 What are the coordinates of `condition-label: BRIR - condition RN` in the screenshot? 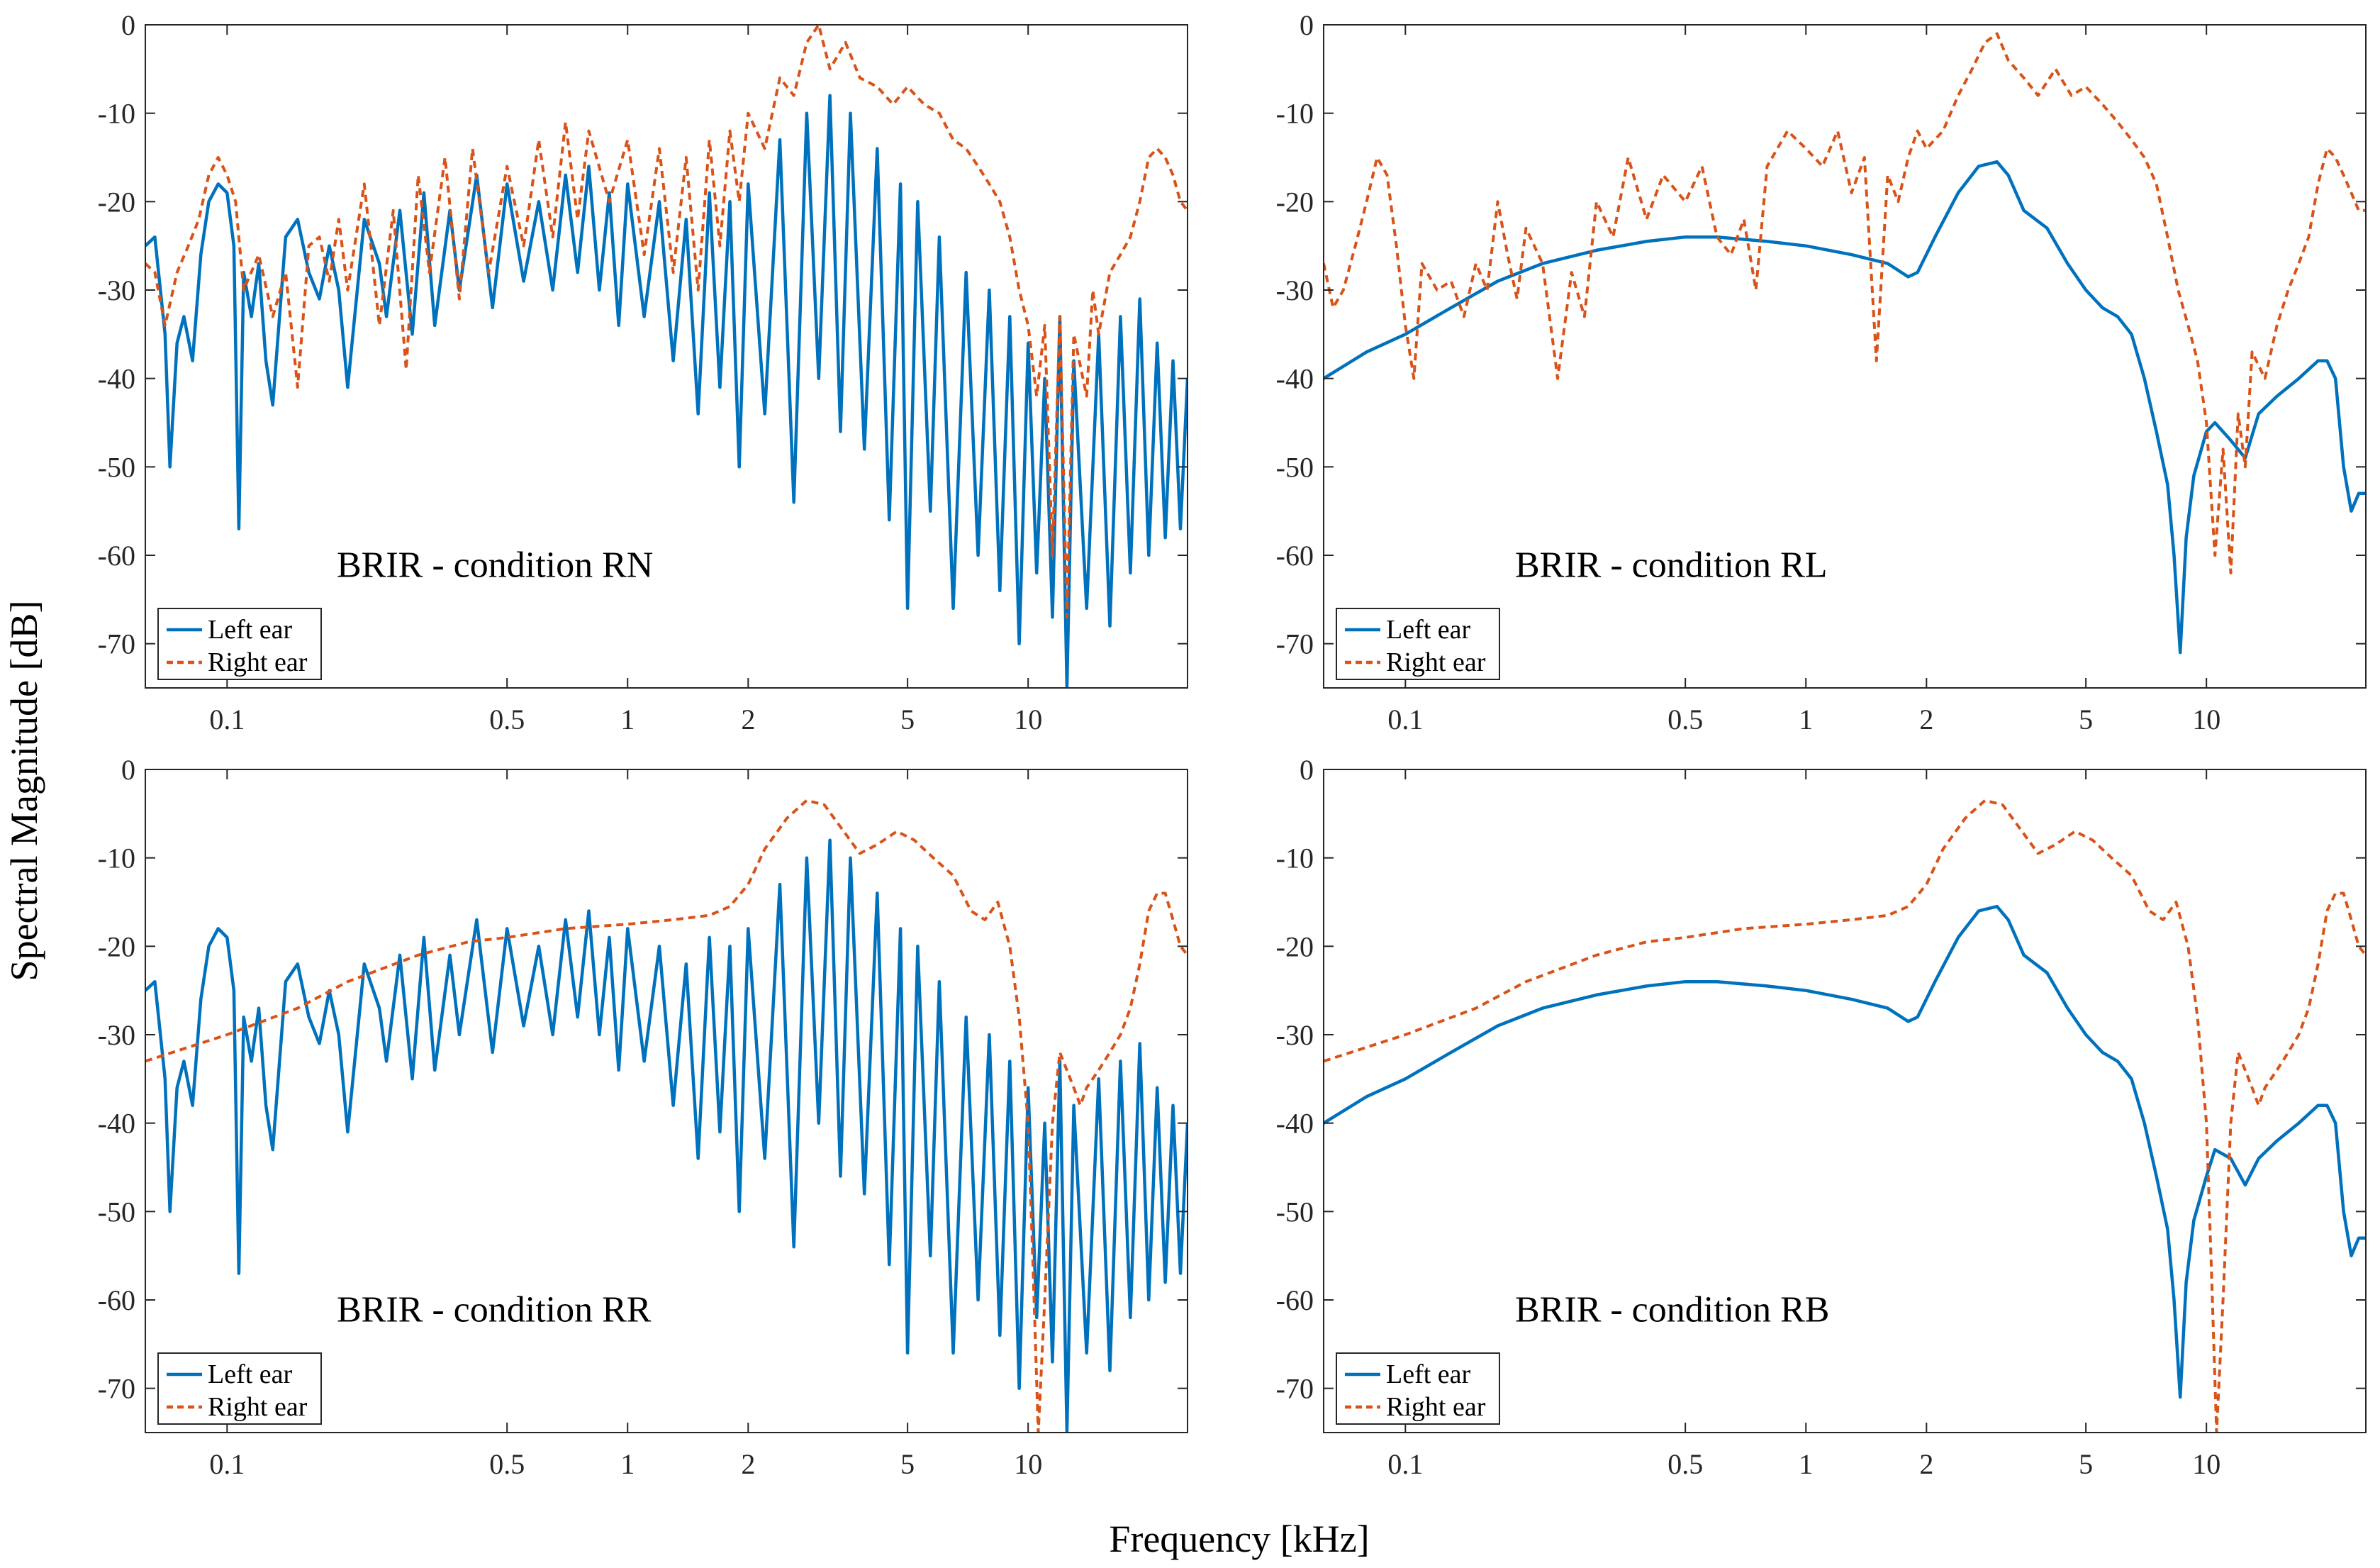 It's located at (495, 565).